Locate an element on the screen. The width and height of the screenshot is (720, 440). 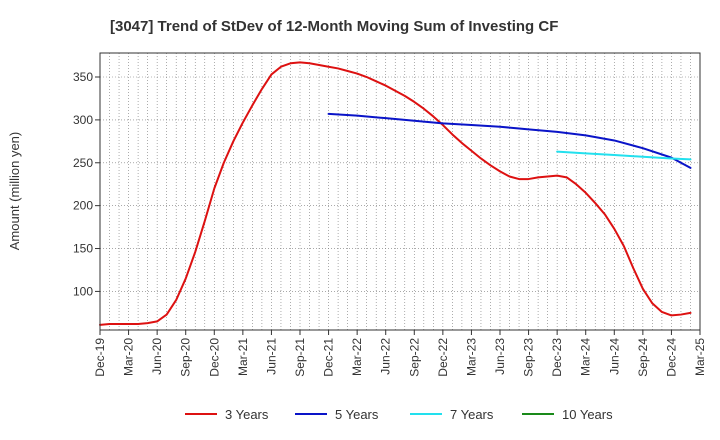
legend-item-3-years: 3 Years is located at coordinates (227, 414).